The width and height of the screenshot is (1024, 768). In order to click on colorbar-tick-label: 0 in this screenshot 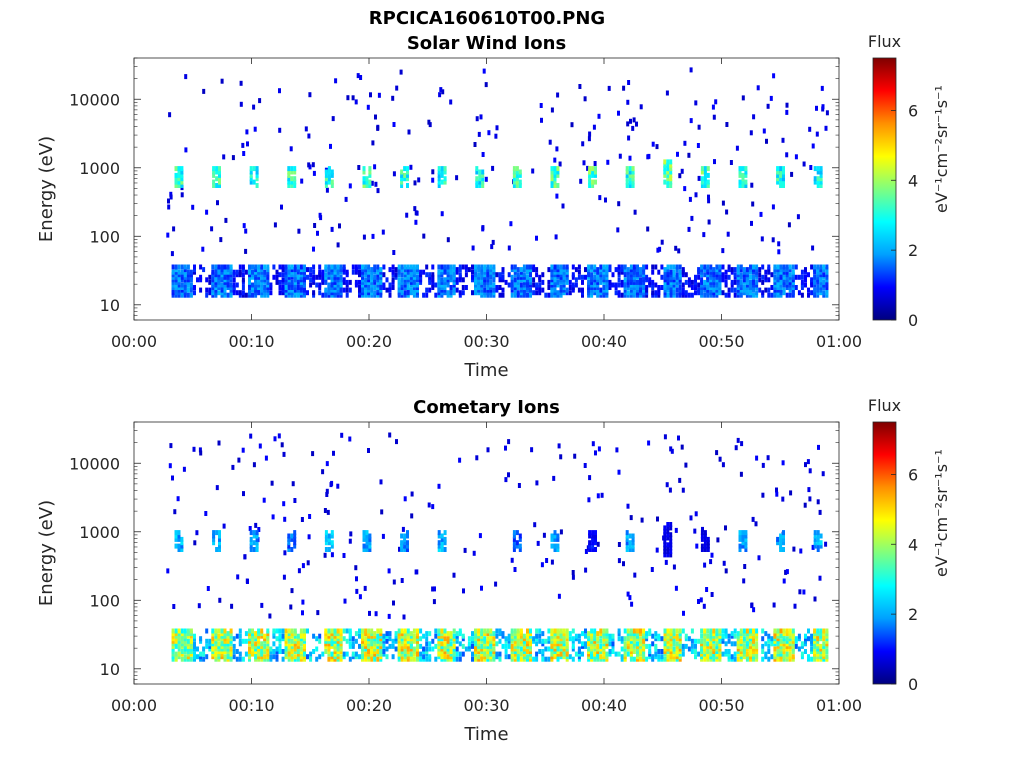, I will do `click(913, 684)`.